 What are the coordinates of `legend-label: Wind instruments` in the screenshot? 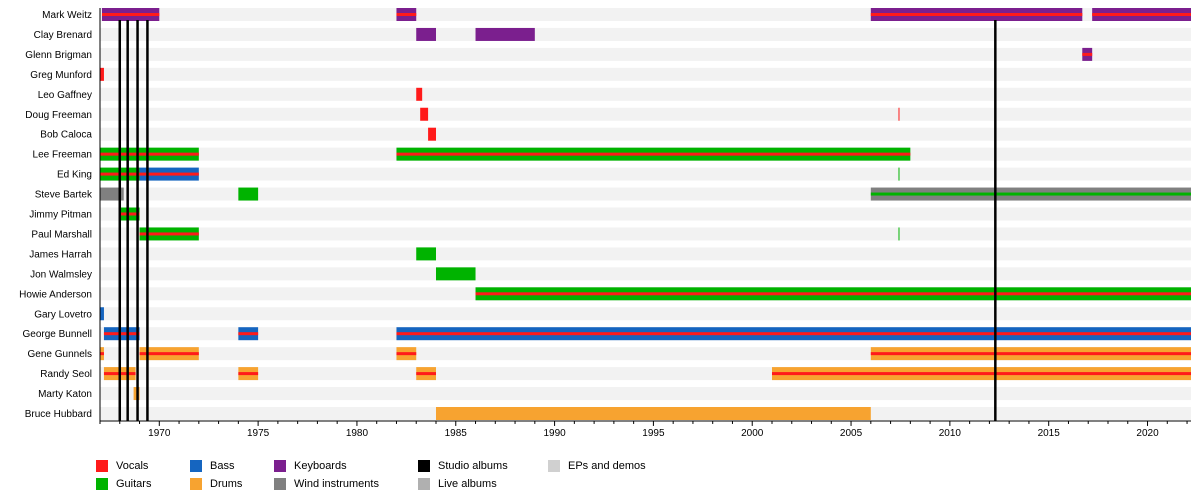 It's located at (336, 484).